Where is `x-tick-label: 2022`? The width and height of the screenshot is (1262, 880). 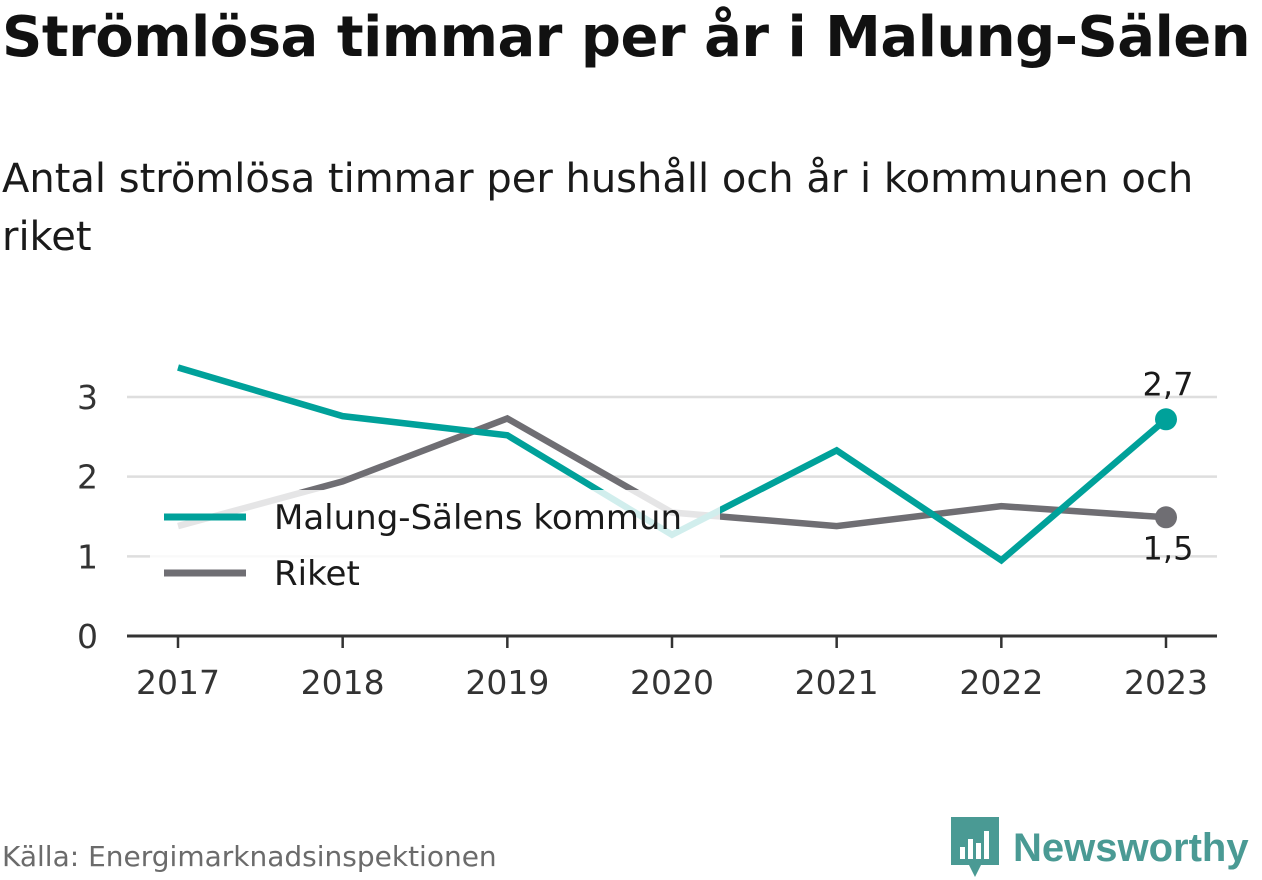
x-tick-label: 2022 is located at coordinates (1001, 682).